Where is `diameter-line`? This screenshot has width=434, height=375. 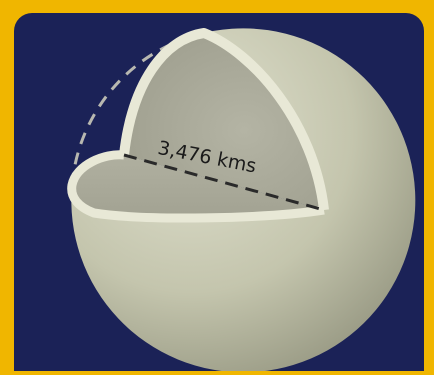 diameter-line is located at coordinates (224, 182).